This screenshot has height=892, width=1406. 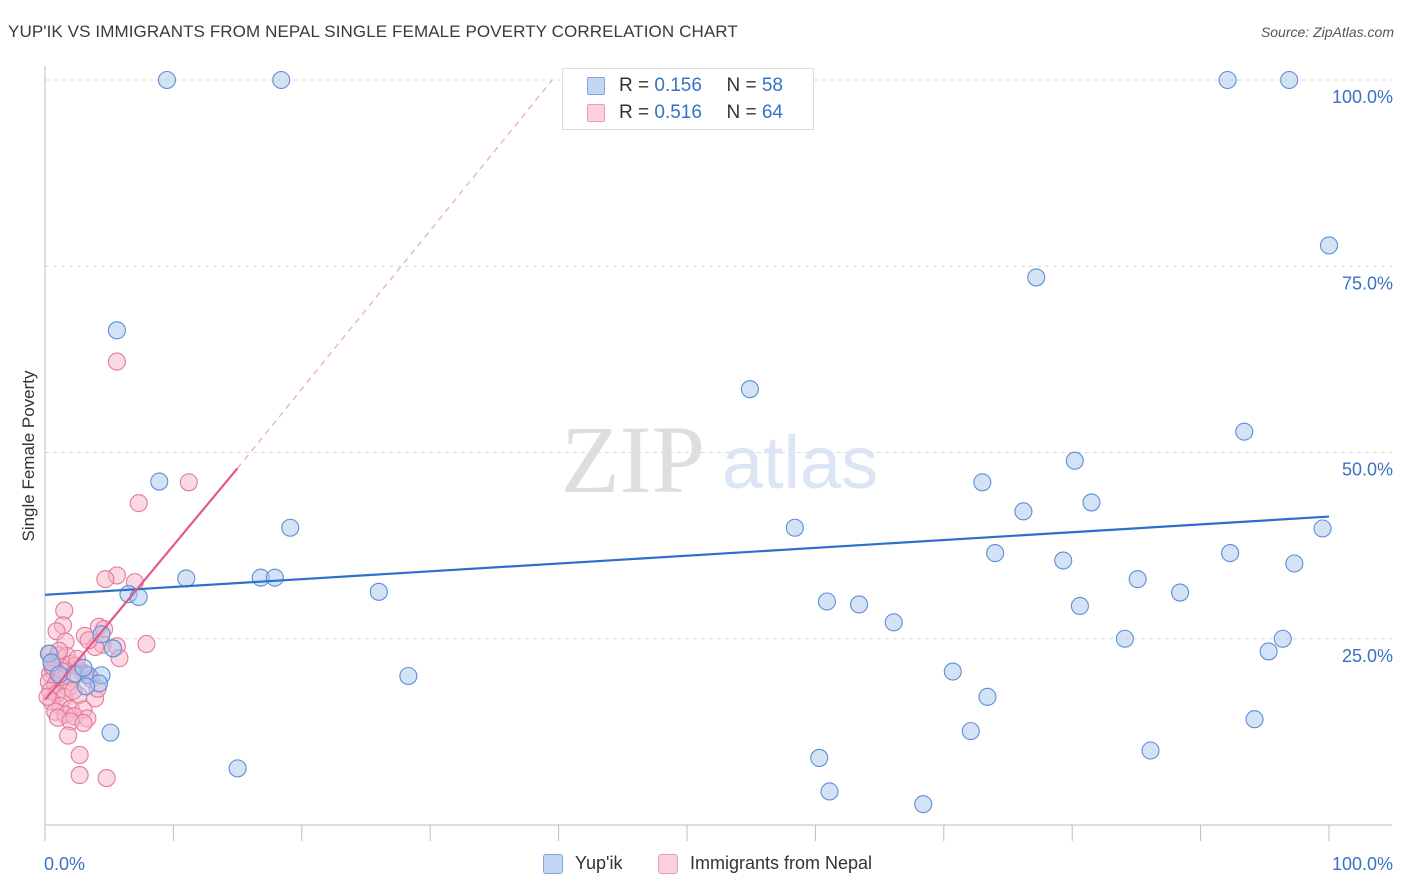 What do you see at coordinates (688, 99) in the screenshot?
I see `correlation-legend: R = 0.156 N = 58 R = 0.516 N = 64` at bounding box center [688, 99].